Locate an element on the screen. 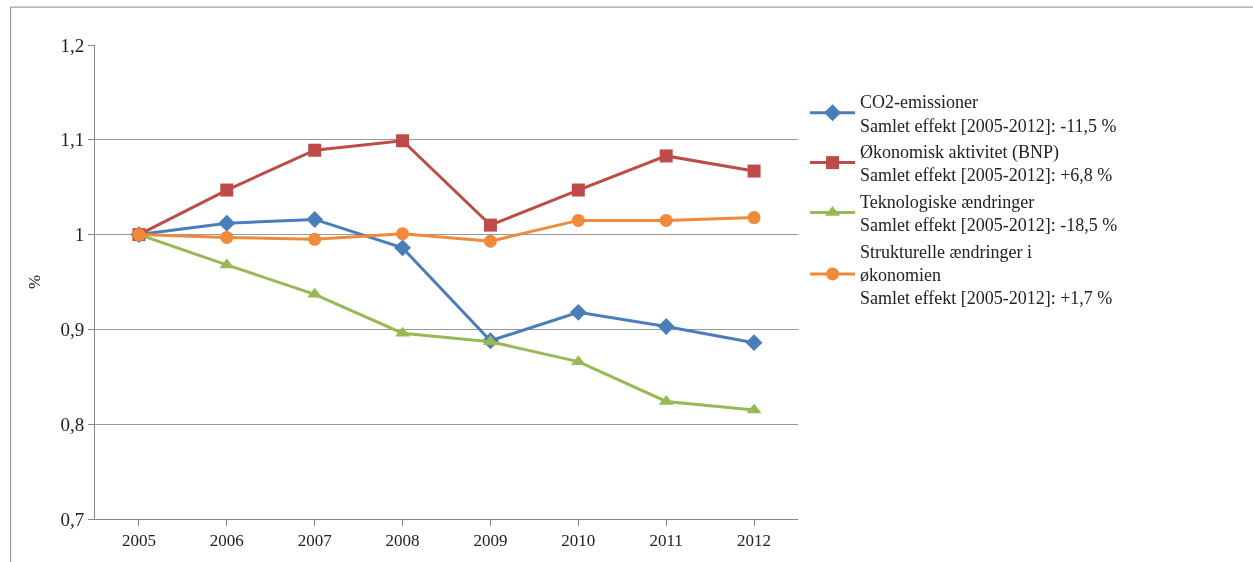  x-tick-label: 2012 is located at coordinates (754, 541).